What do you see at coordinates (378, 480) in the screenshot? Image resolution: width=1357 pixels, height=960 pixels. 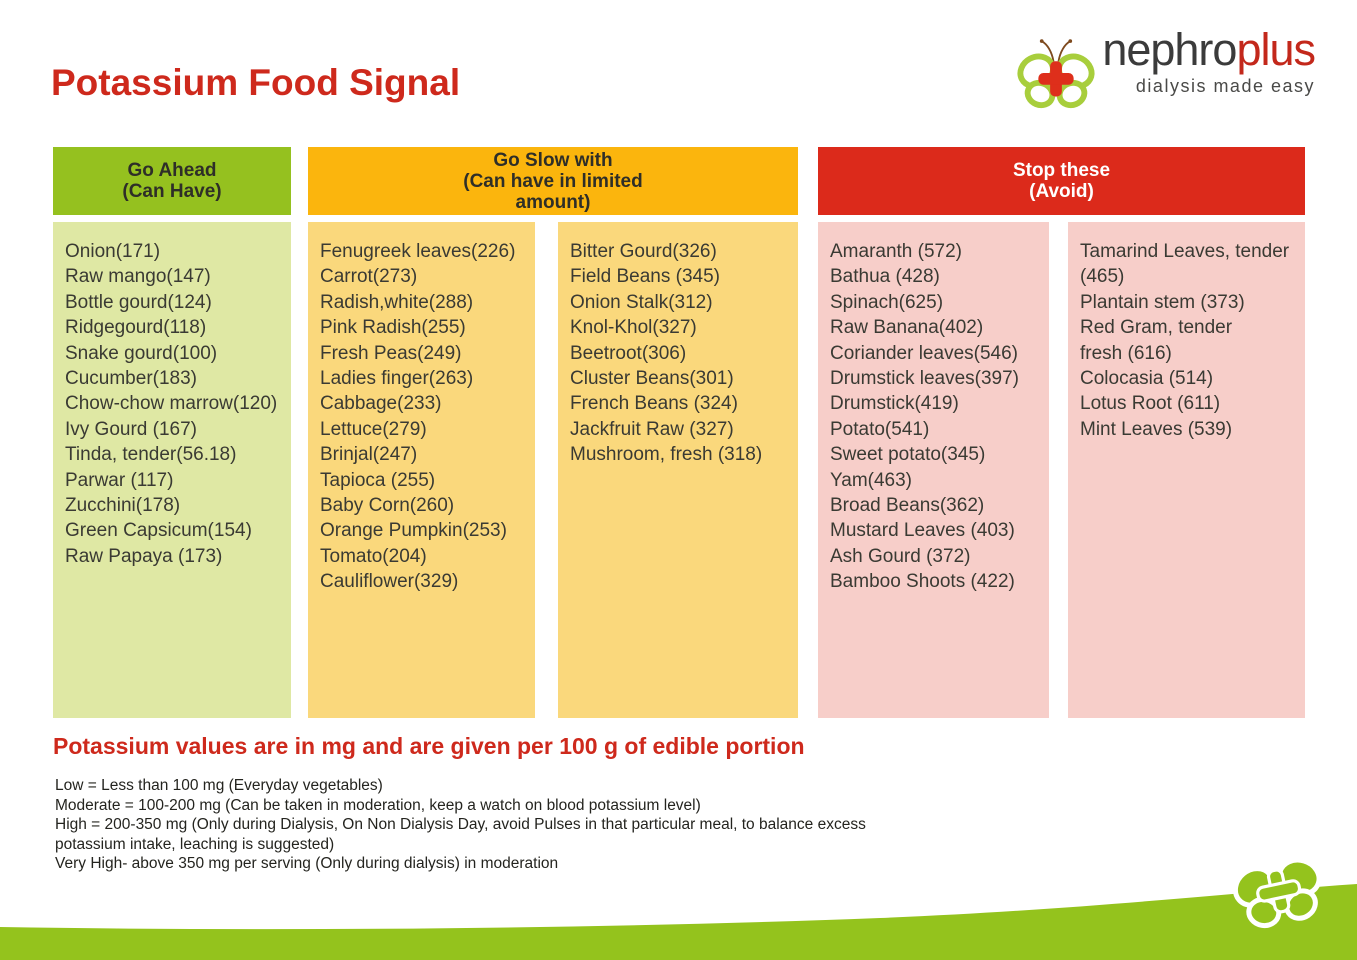 I see `food-item: Tapioca (255)` at bounding box center [378, 480].